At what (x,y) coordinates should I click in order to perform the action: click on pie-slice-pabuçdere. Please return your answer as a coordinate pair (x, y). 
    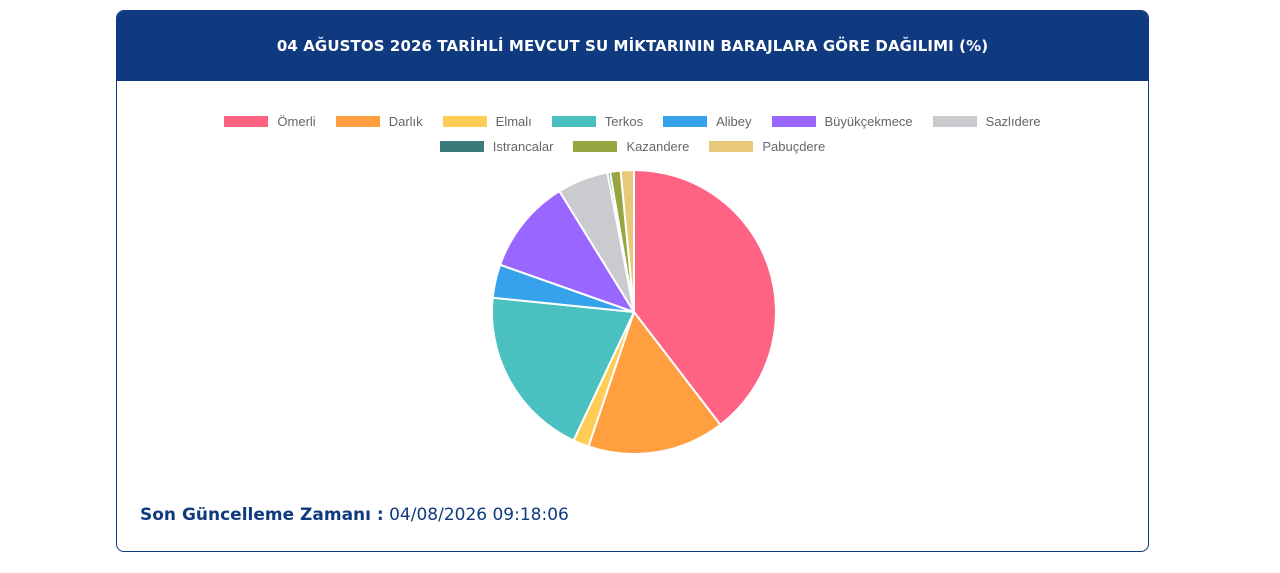
    Looking at the image, I should click on (627, 240).